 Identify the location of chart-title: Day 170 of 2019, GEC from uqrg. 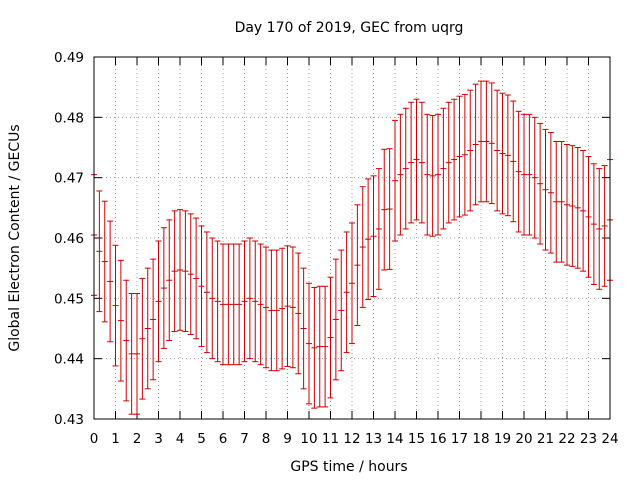
(349, 28).